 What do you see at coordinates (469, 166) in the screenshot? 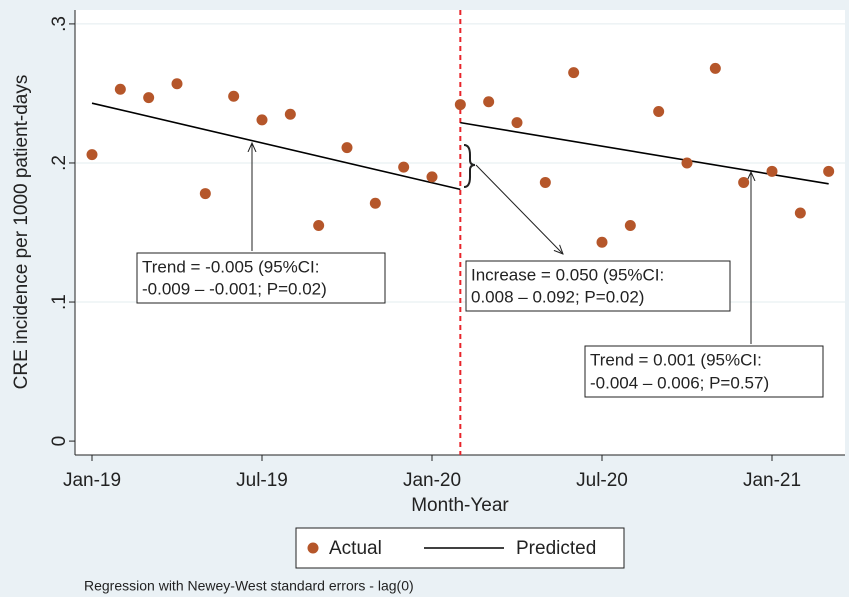
I see `brace` at bounding box center [469, 166].